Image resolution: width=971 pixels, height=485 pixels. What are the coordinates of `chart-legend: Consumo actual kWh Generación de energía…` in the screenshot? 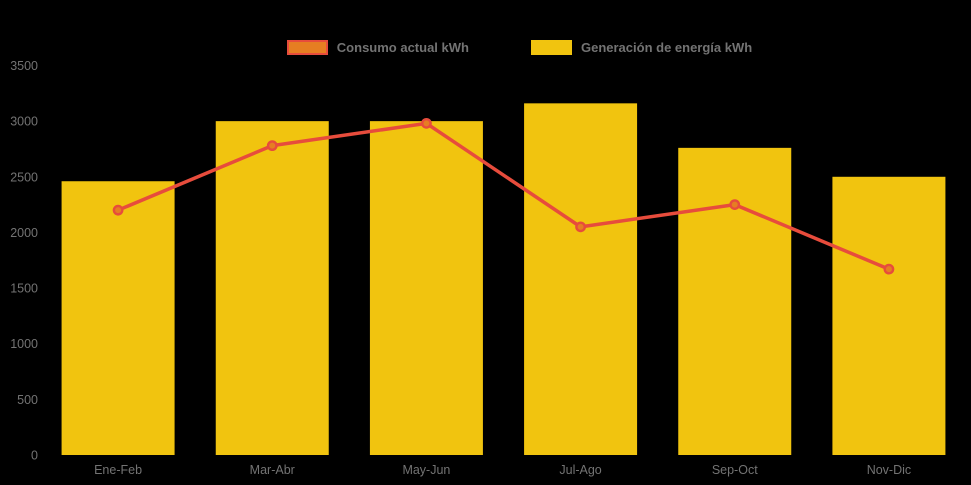 It's located at (502, 47).